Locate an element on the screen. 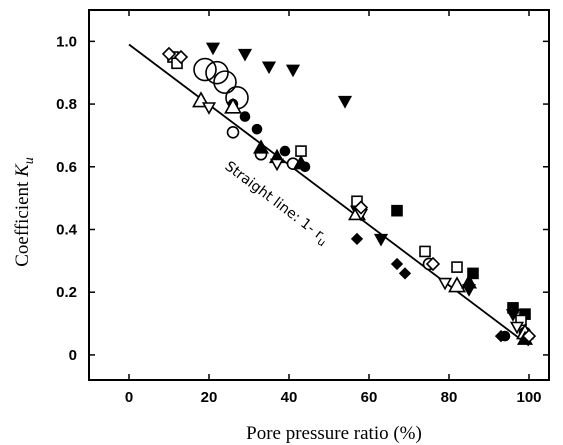  y-tick-label: 0.6 is located at coordinates (66, 167).